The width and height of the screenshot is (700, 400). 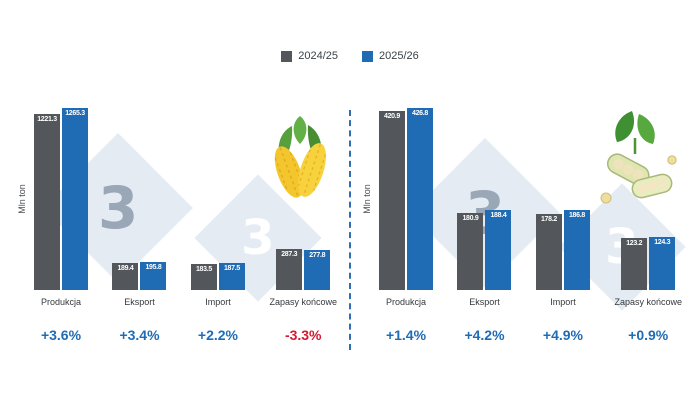 I want to click on soybean-icon, so click(x=635, y=161).